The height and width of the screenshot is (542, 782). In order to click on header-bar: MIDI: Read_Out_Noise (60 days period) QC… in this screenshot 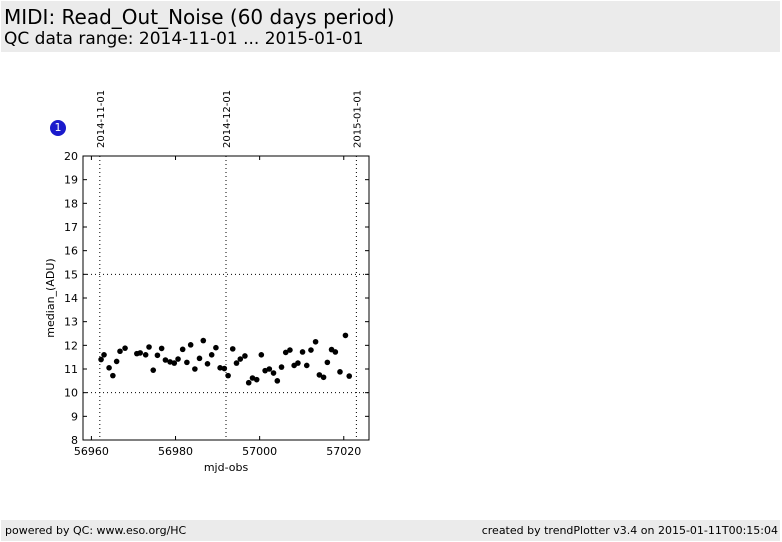, I will do `click(390, 26)`.